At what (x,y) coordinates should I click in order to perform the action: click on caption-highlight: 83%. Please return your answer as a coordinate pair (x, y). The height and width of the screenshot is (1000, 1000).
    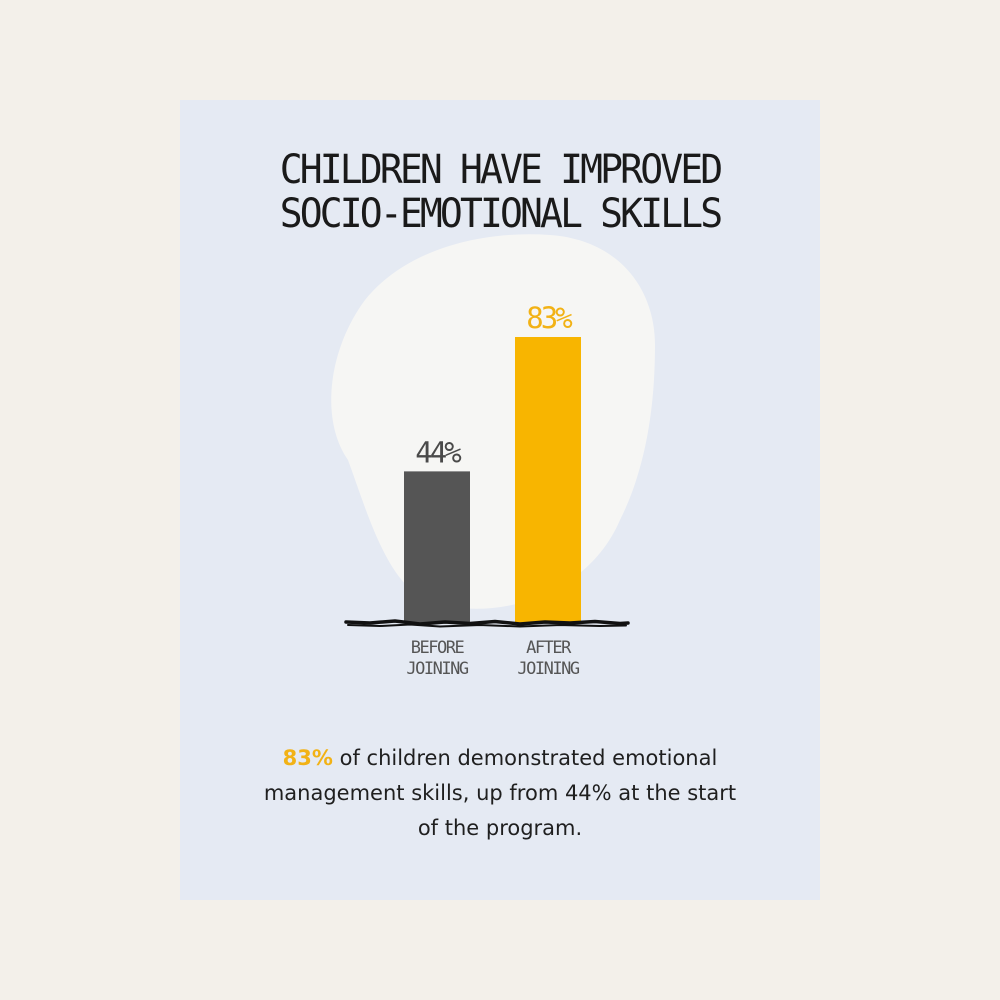
    Looking at the image, I should click on (307, 758).